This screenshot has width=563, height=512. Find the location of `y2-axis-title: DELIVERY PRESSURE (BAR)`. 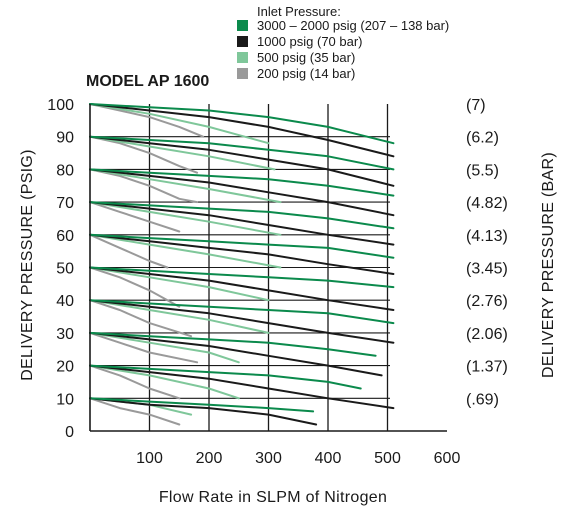

y2-axis-title: DELIVERY PRESSURE (BAR) is located at coordinates (548, 265).